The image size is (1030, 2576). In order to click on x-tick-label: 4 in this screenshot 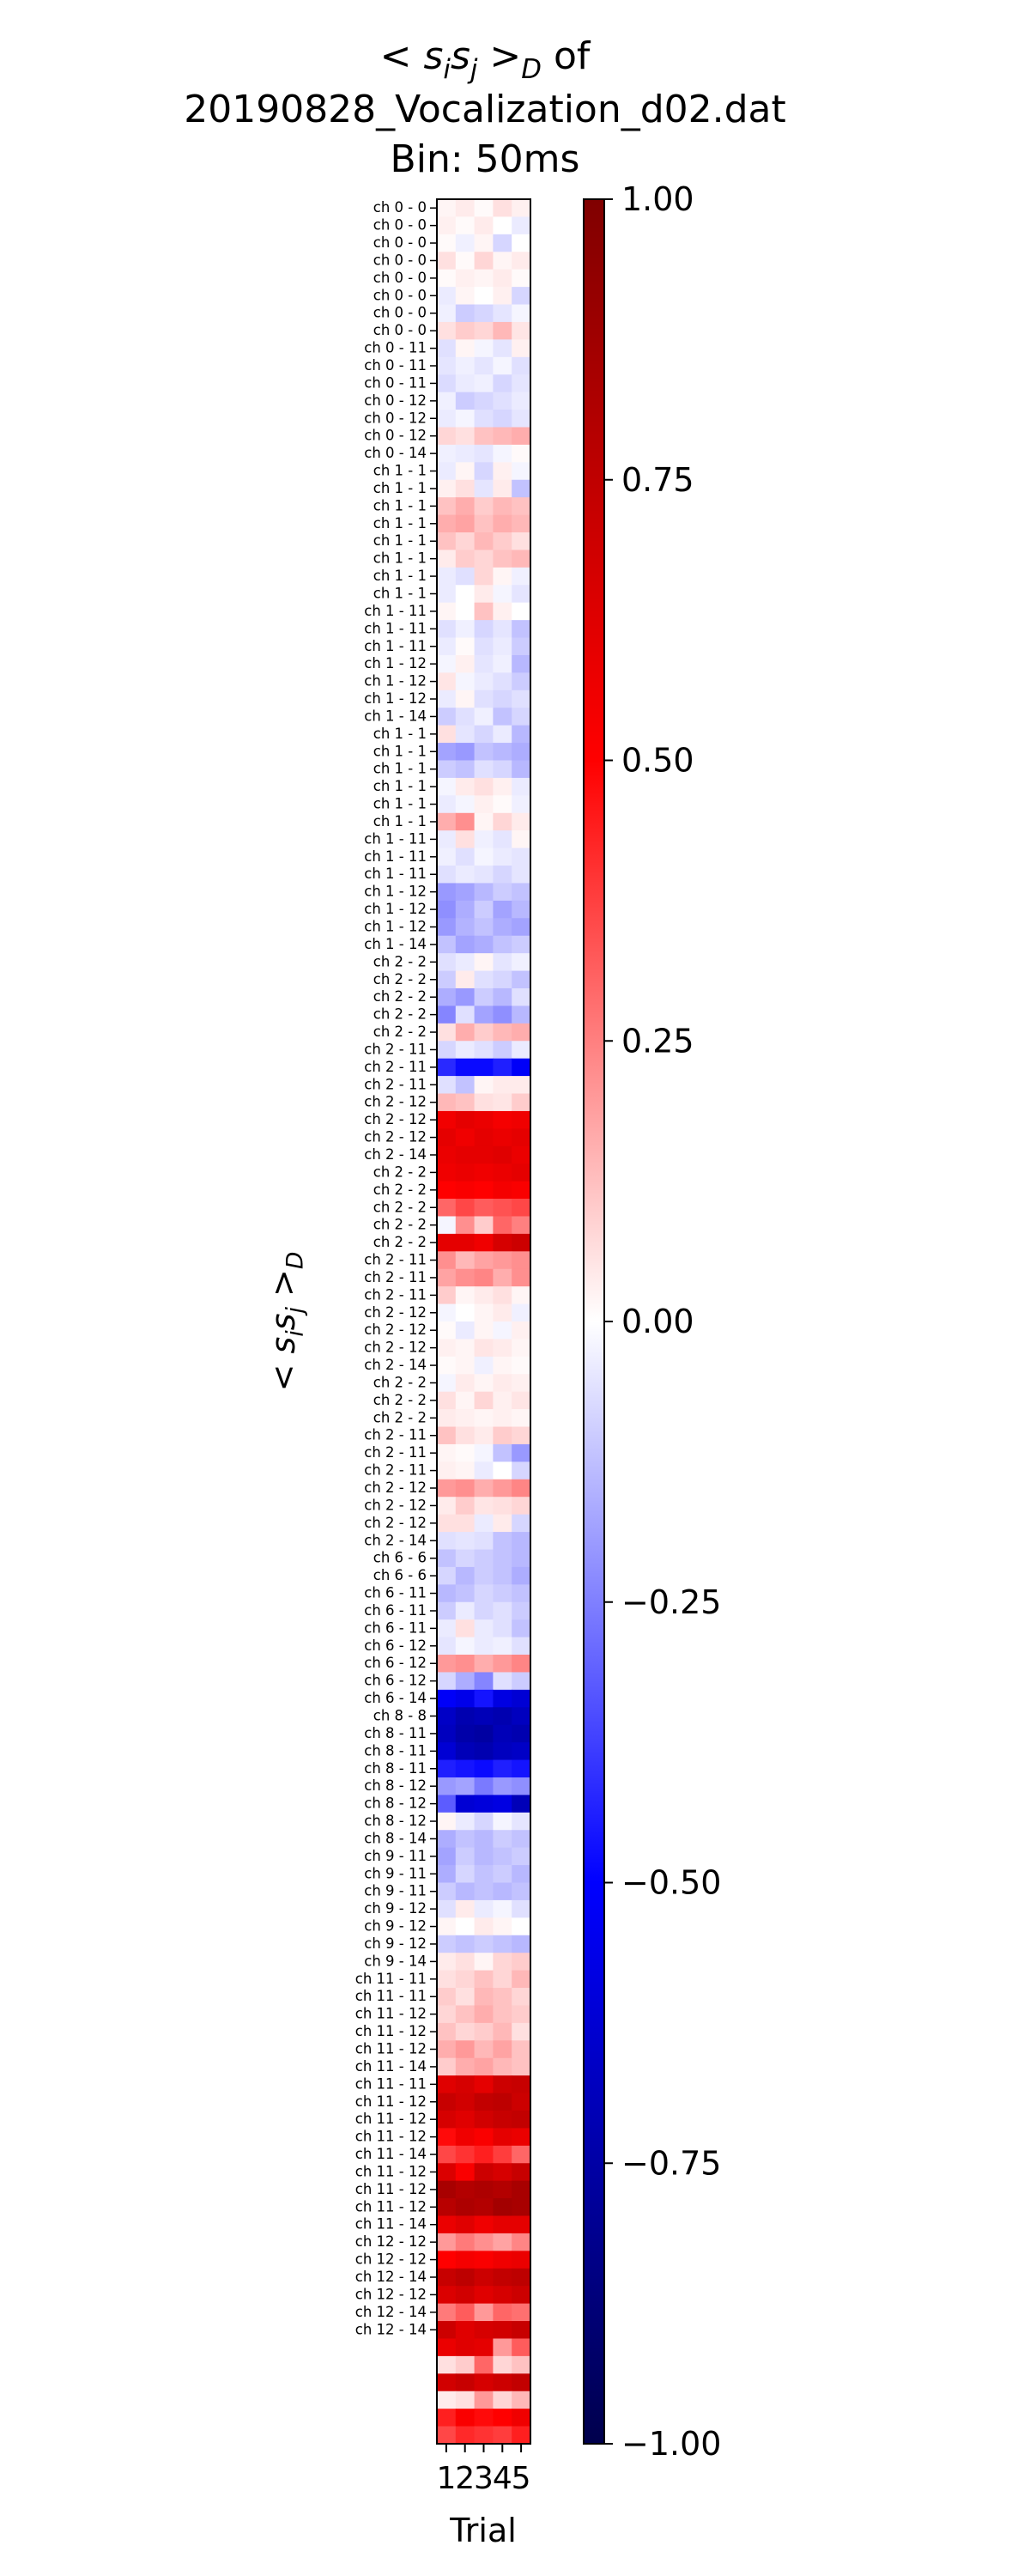, I will do `click(502, 2478)`.